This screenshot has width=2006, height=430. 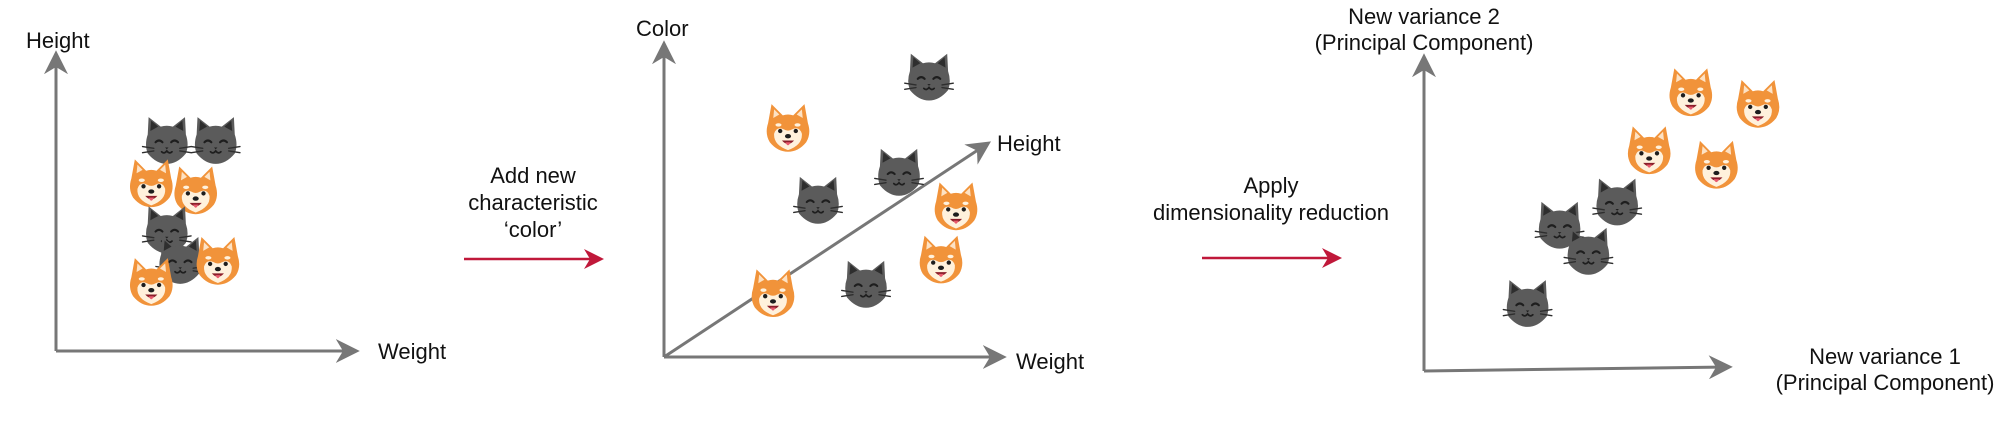 What do you see at coordinates (534, 216) in the screenshot?
I see `transition-add-color: Add new characteristic ‘color’` at bounding box center [534, 216].